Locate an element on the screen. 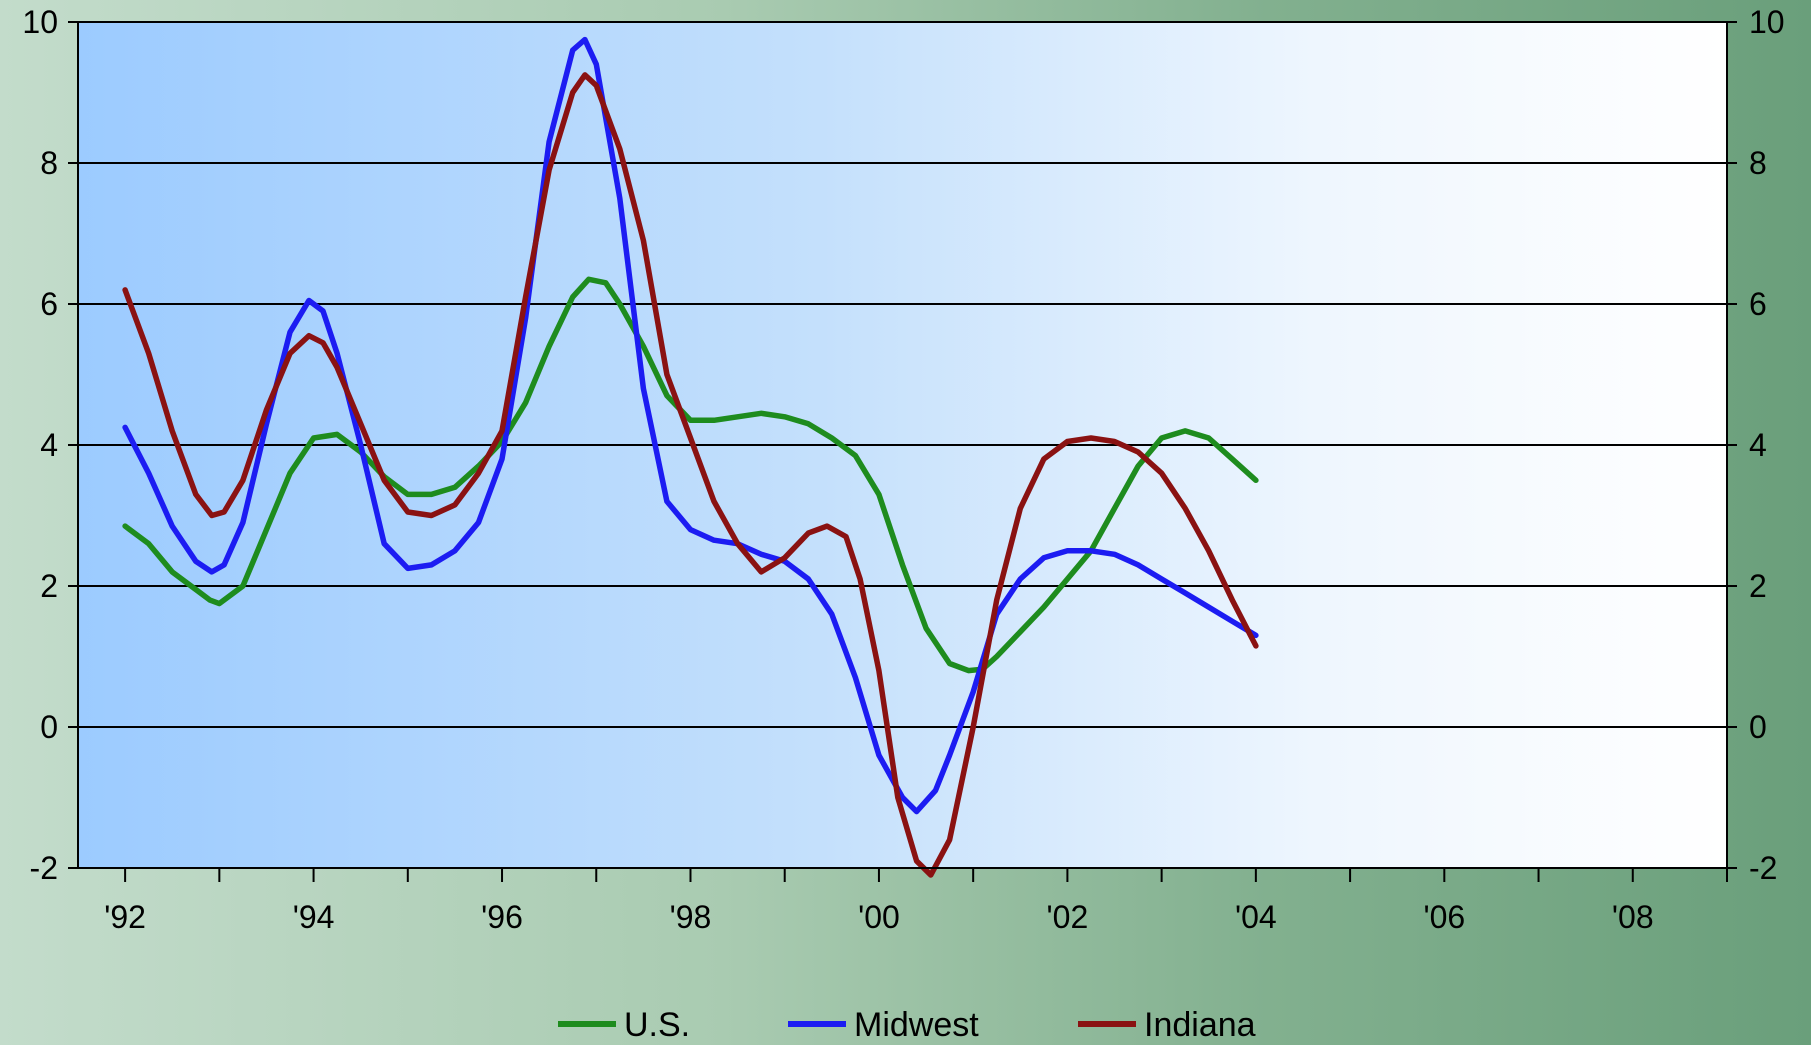 The height and width of the screenshot is (1045, 1811). legend-label: Midwest is located at coordinates (916, 1025).